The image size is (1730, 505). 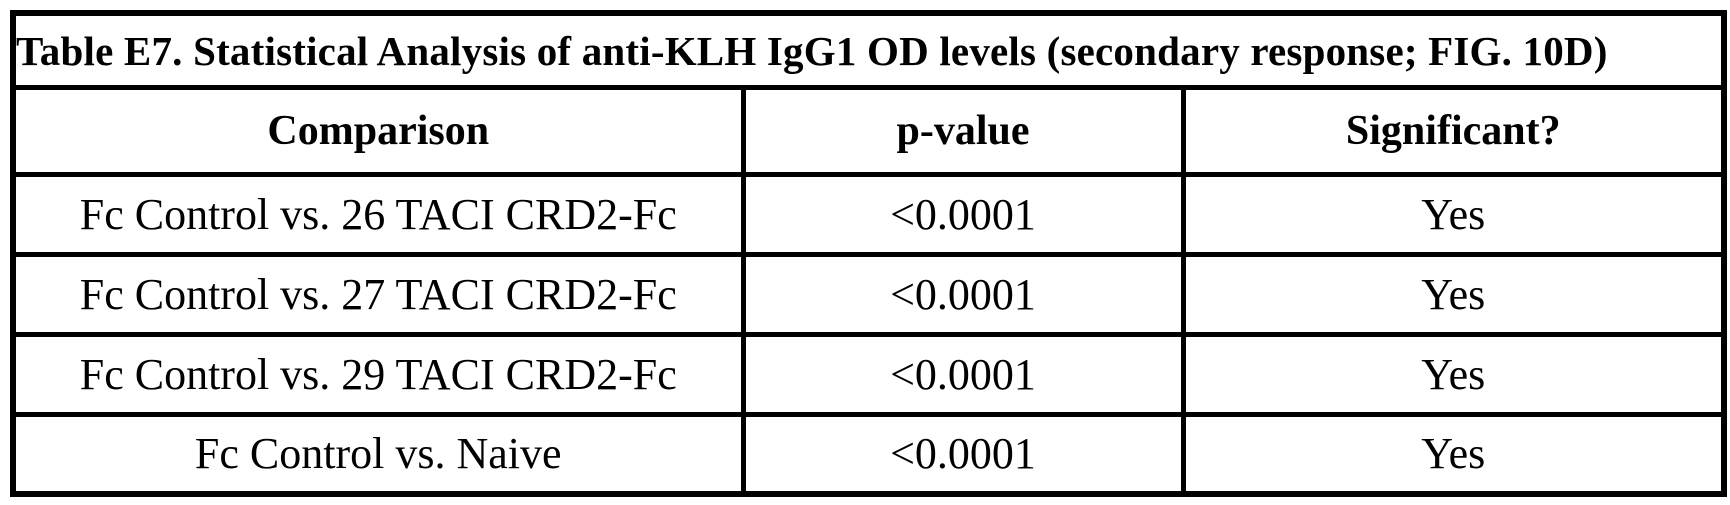 I want to click on column-header-p-value: p-value, so click(x=963, y=131).